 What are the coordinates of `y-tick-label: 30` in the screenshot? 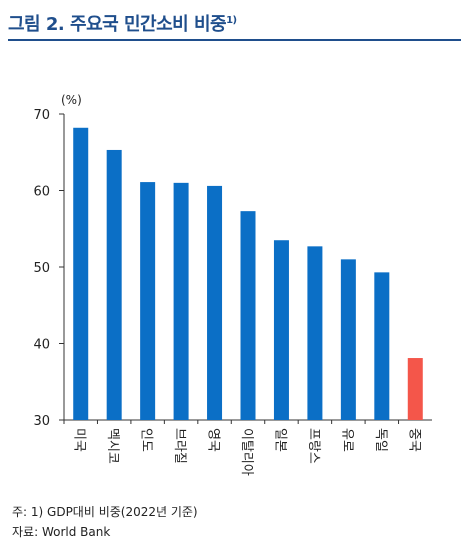 It's located at (41, 421).